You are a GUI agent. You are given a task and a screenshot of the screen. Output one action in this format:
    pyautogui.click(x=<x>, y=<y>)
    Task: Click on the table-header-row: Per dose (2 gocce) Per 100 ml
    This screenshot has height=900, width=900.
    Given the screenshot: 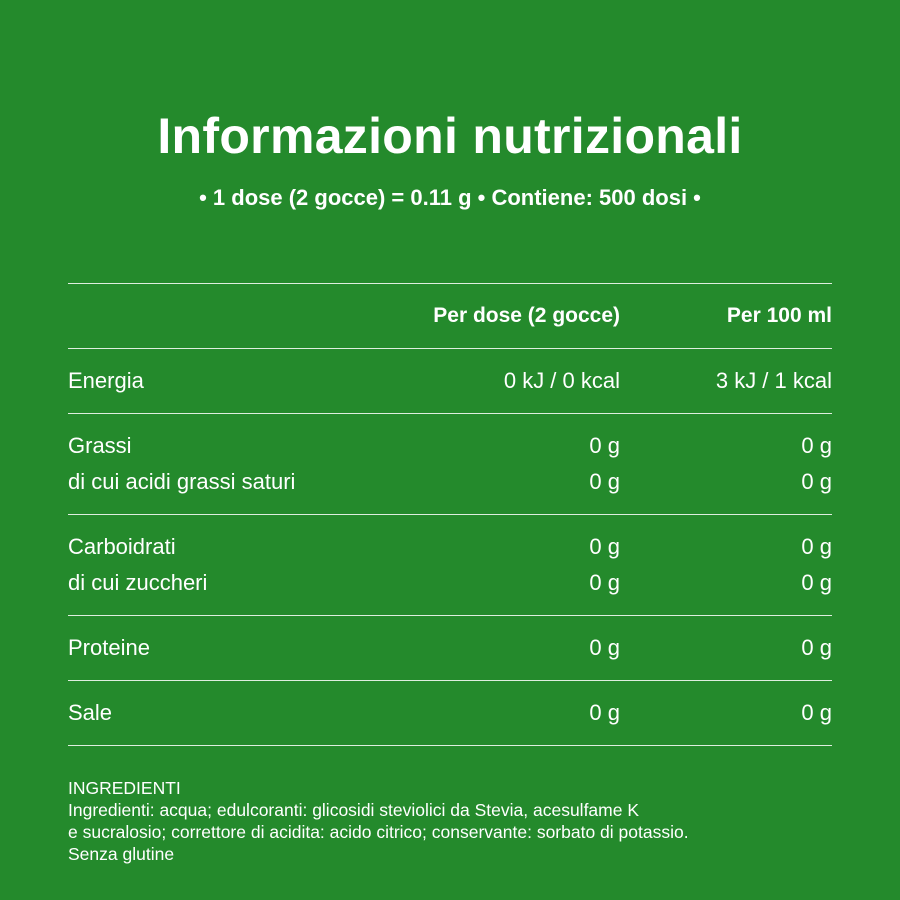 What is the action you would take?
    pyautogui.click(x=450, y=316)
    